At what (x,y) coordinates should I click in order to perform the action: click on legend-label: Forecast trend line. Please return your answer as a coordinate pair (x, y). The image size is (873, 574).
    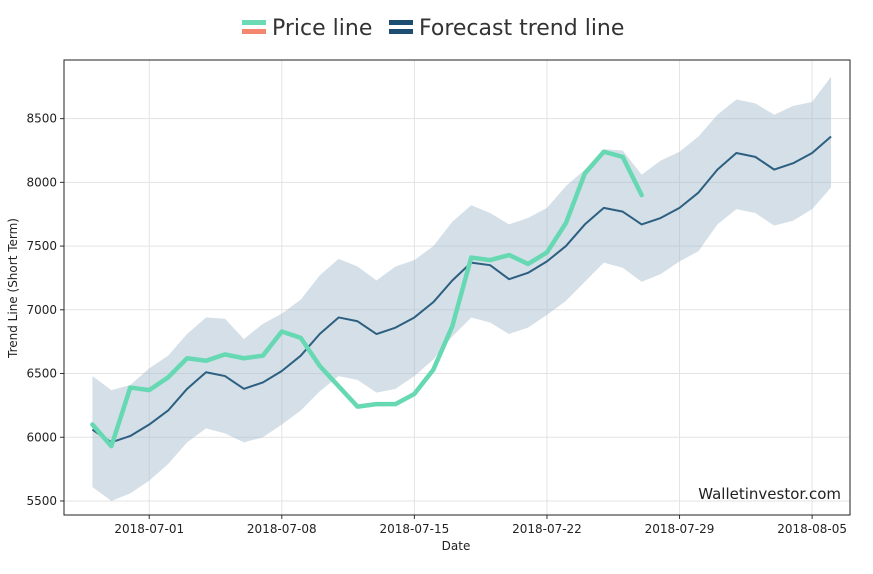
    Looking at the image, I should click on (521, 28).